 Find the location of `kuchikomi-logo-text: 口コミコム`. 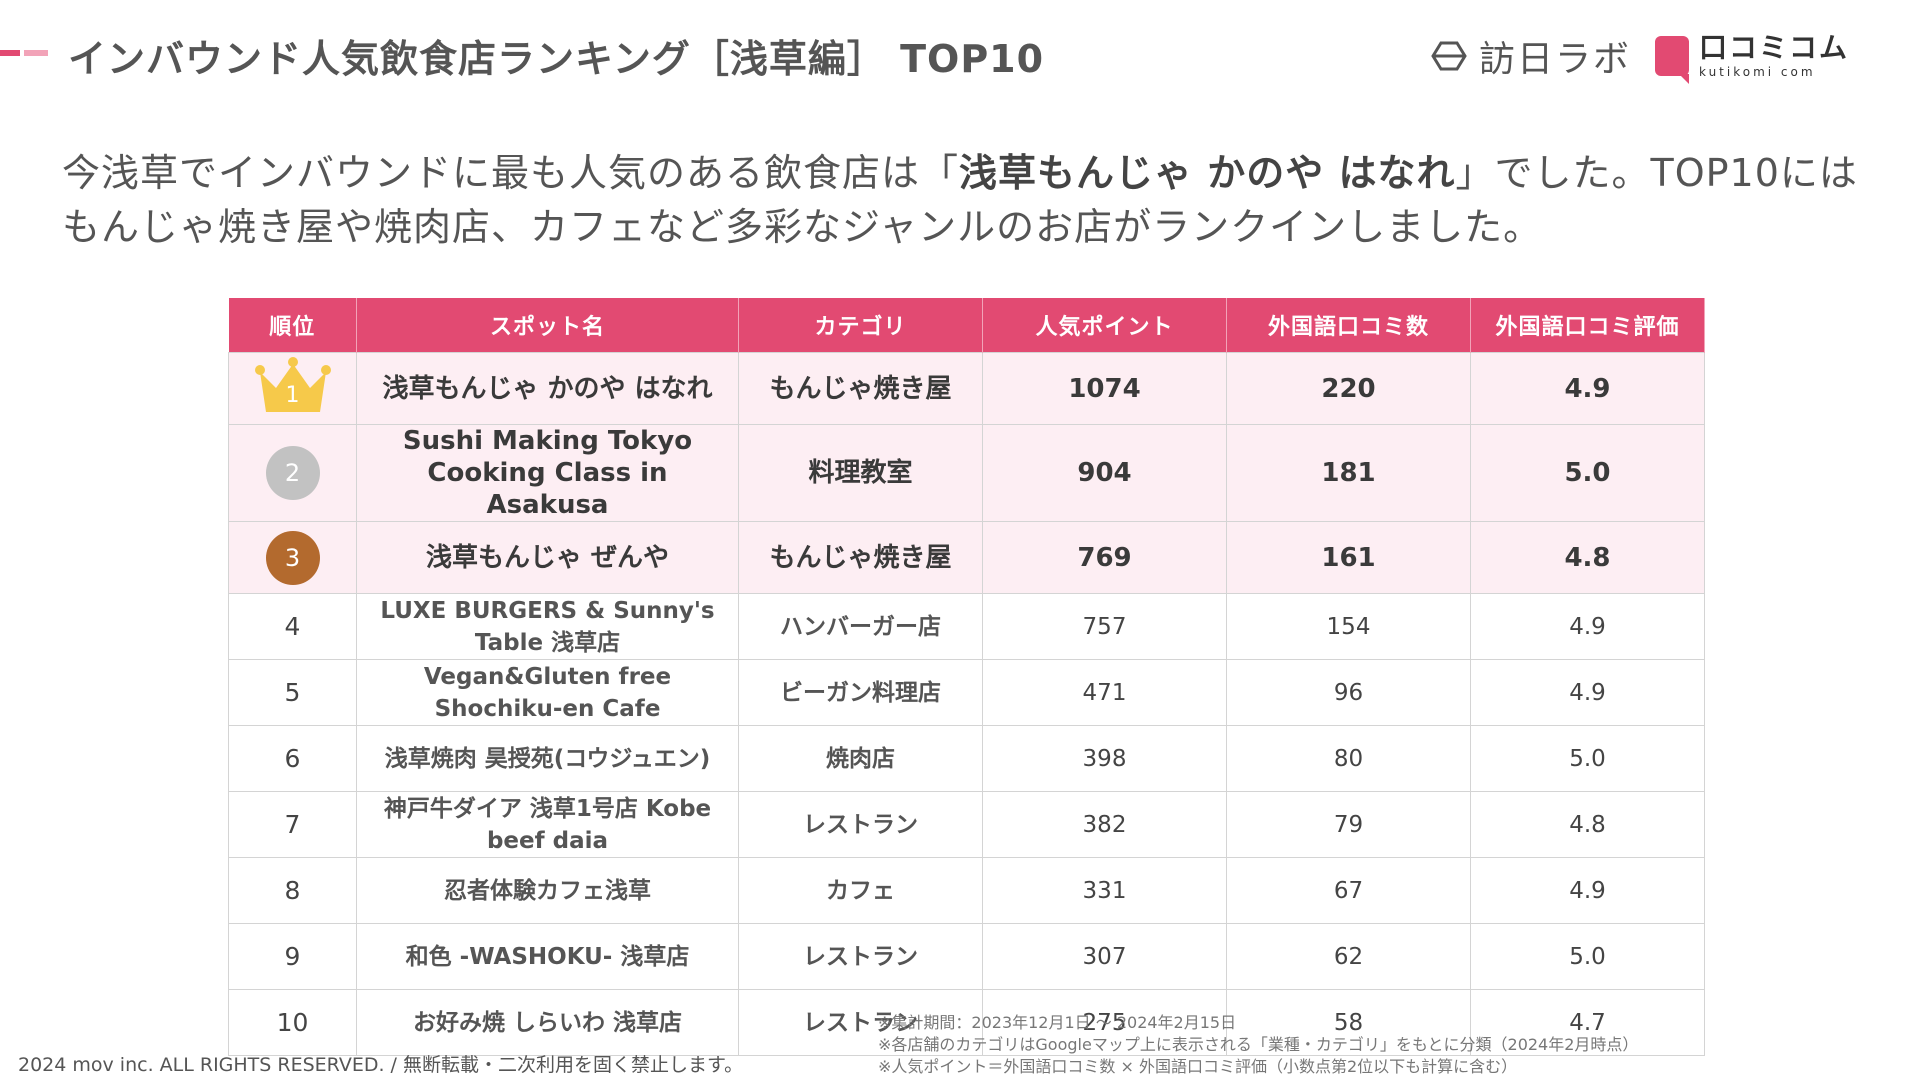

kuchikomi-logo-text: 口コミコム is located at coordinates (1773, 47).